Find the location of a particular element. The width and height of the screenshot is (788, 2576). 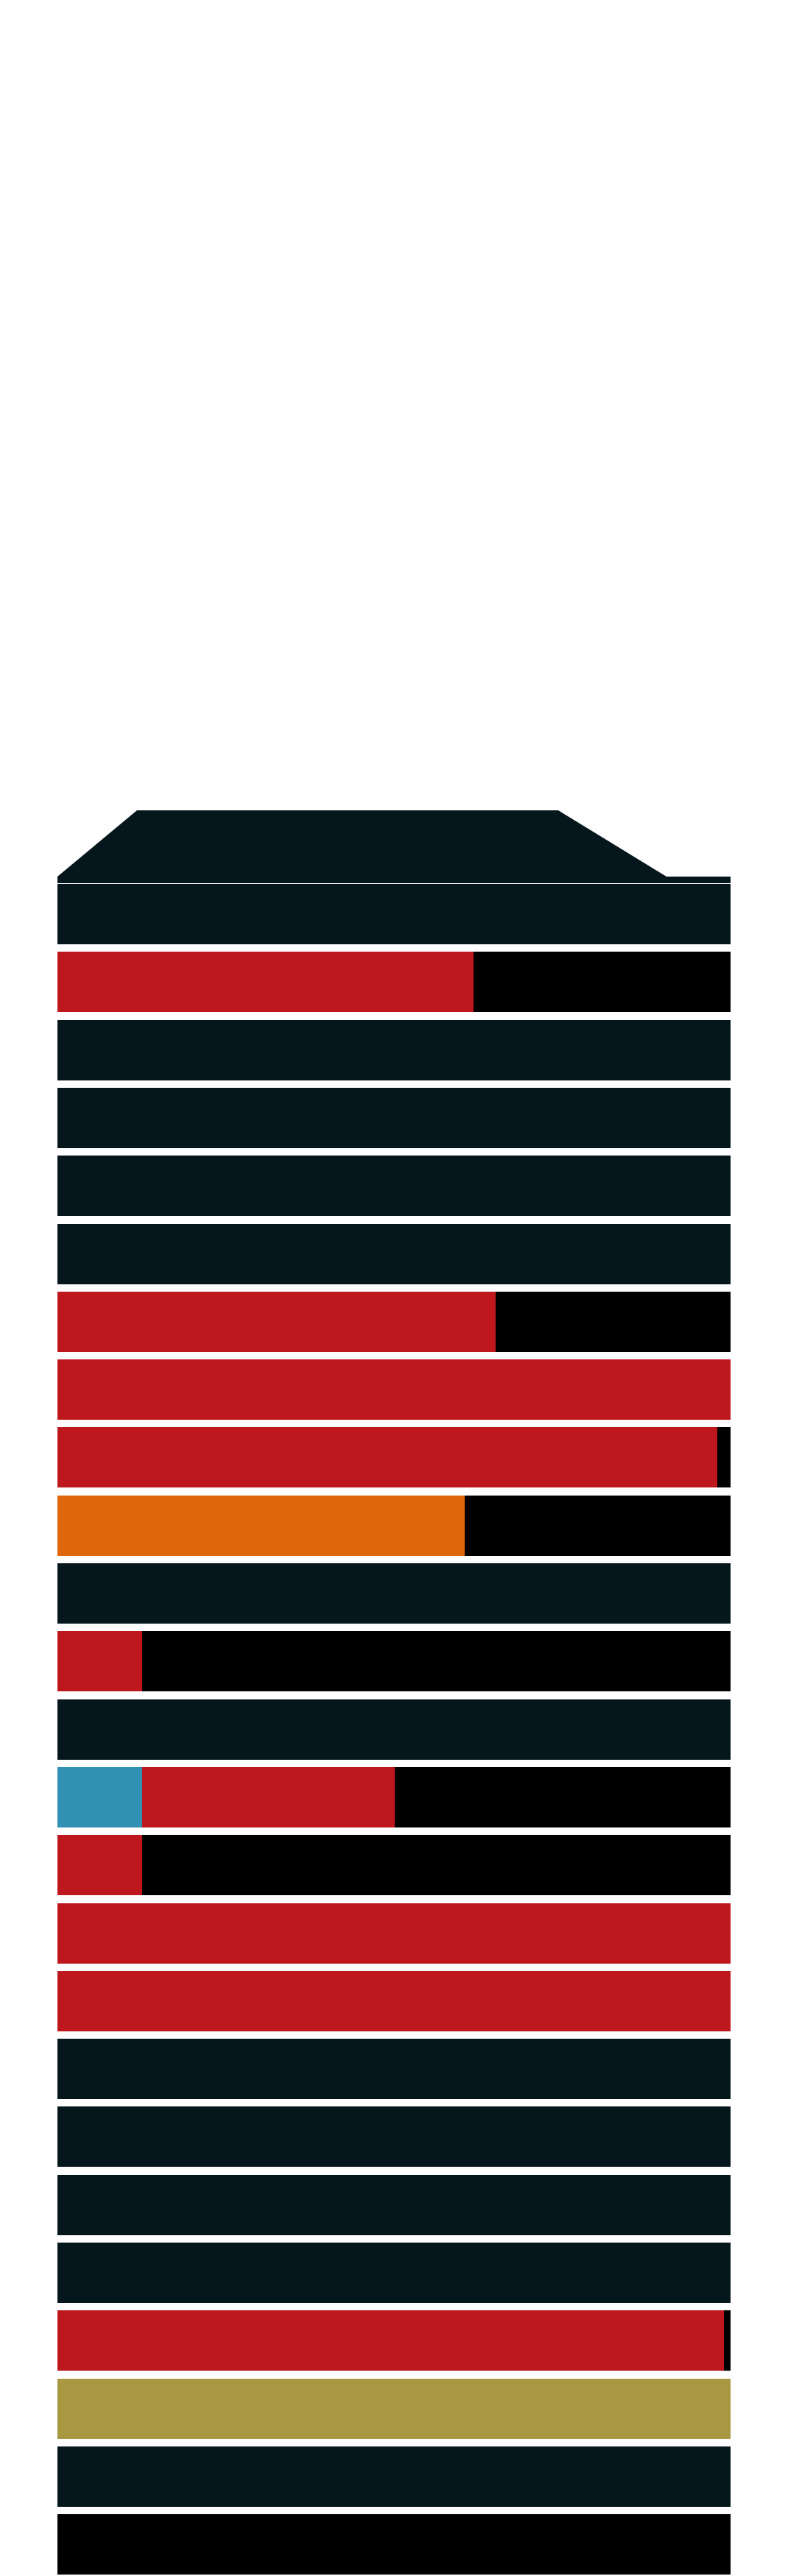

top-cap-polygon is located at coordinates (394, 847).